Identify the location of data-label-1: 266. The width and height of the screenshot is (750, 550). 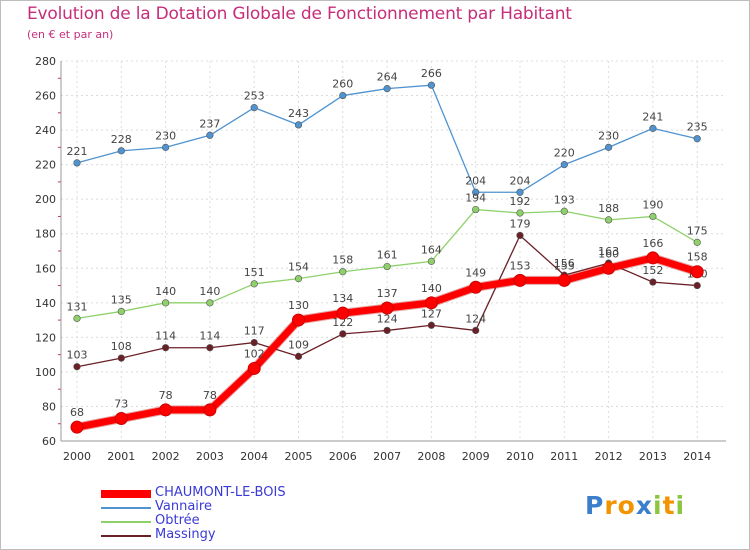
(431, 73).